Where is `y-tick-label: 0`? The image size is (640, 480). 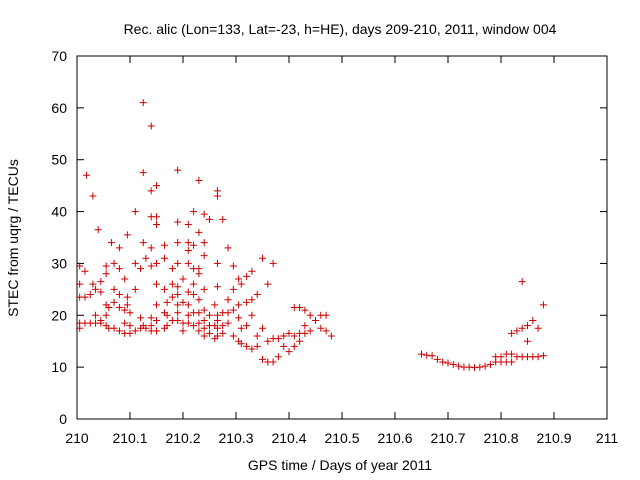
y-tick-label: 0 is located at coordinates (63, 419).